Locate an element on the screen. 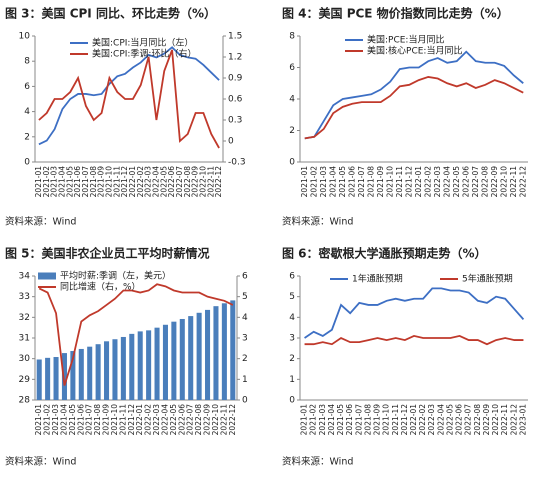  y-tick-label: 34 is located at coordinates (25, 277).